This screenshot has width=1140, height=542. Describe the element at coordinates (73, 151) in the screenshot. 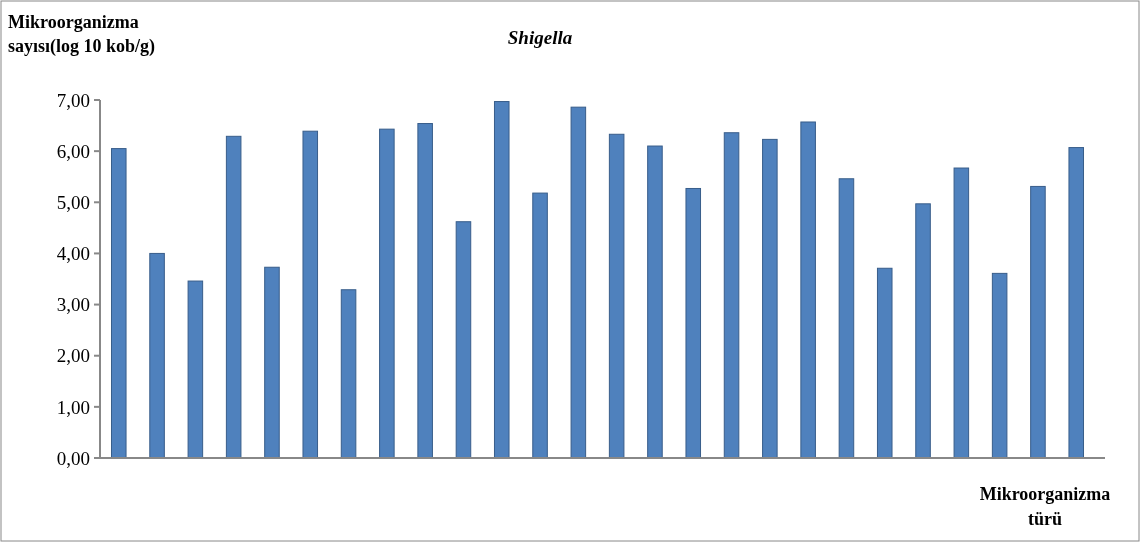

I see `y-tick-label: 6,00` at that location.